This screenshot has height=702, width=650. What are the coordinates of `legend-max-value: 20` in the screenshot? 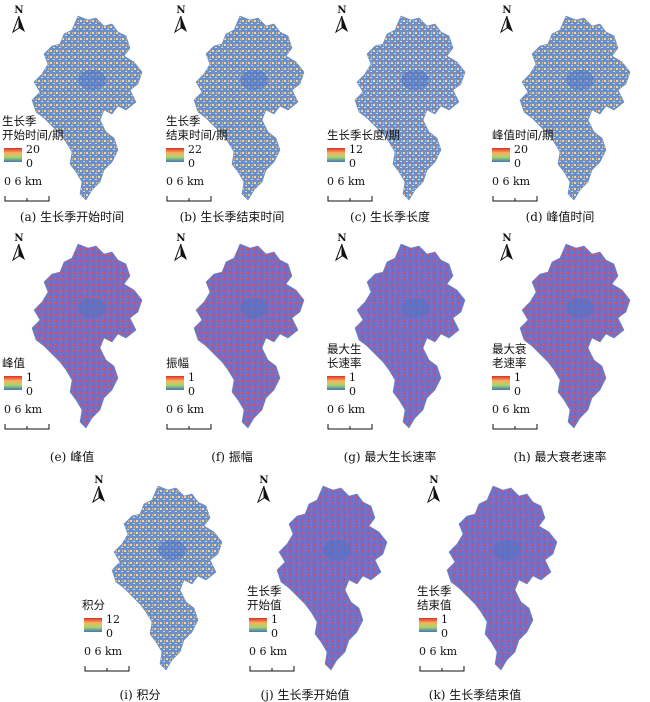 It's located at (521, 149).